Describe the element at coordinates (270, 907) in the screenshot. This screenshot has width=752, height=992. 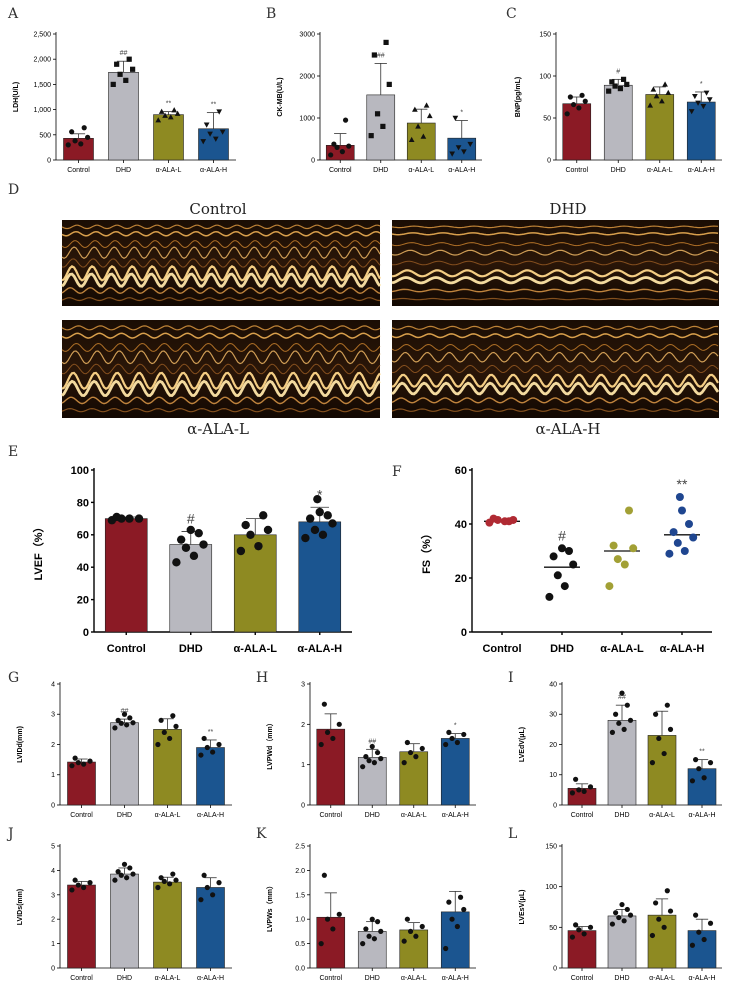
I see `y-axis-label: LVPWs（mm）` at that location.